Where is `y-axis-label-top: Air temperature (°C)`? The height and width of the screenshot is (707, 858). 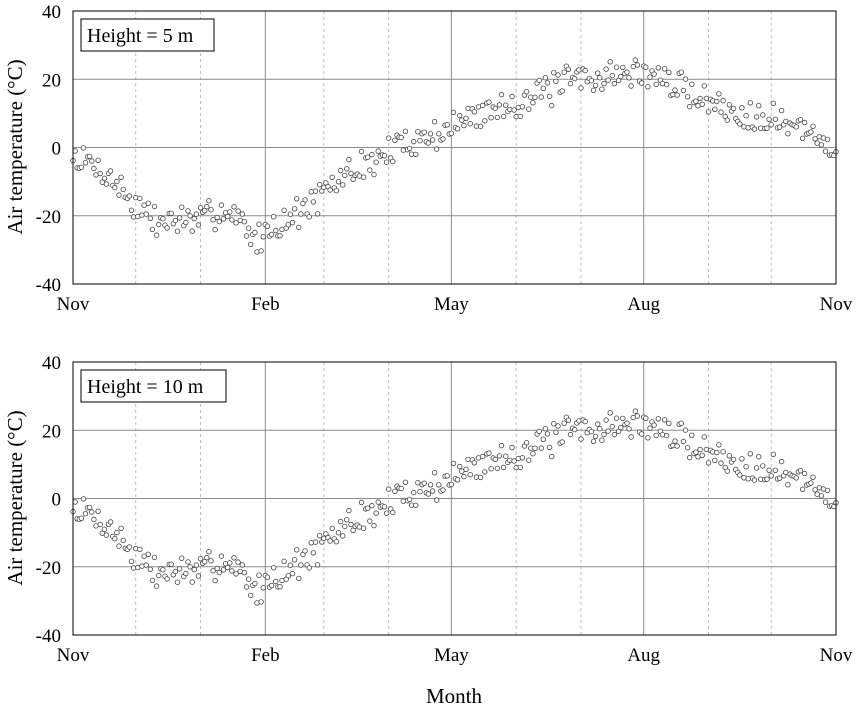 y-axis-label-top: Air temperature (°C) is located at coordinates (15, 146).